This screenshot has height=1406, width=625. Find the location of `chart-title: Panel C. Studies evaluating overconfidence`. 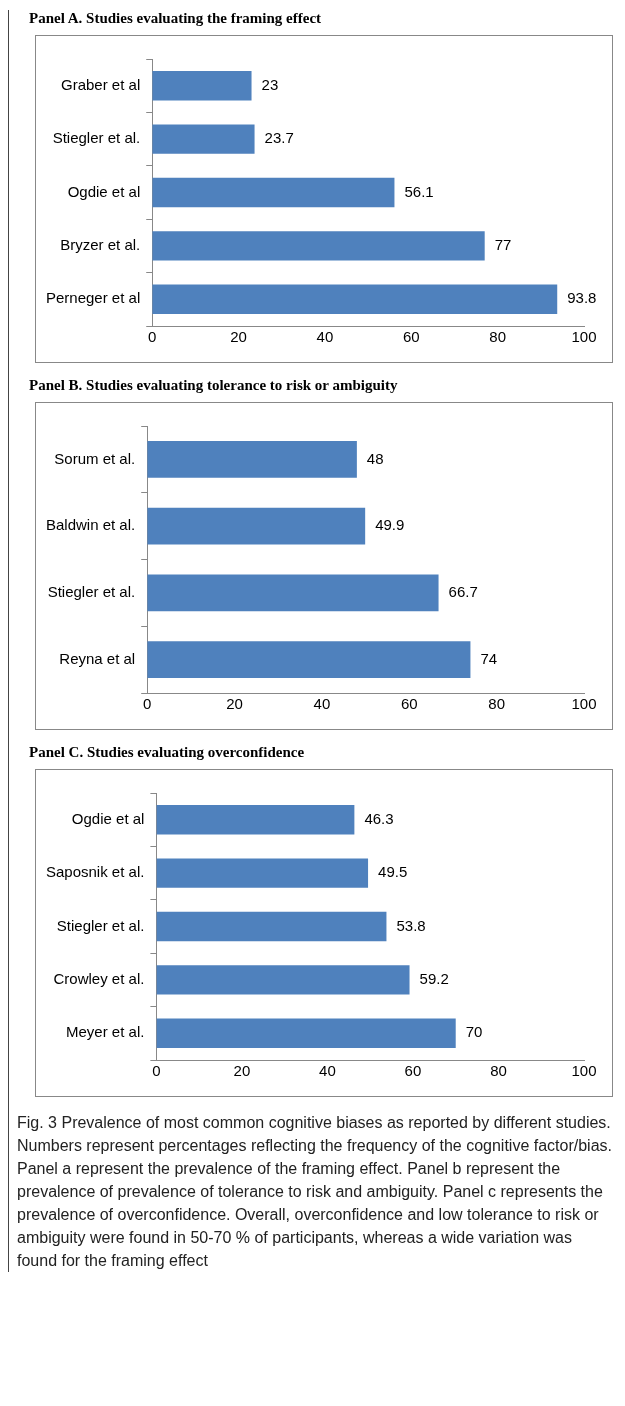

chart-title: Panel C. Studies evaluating overconfidence is located at coordinates (167, 752).